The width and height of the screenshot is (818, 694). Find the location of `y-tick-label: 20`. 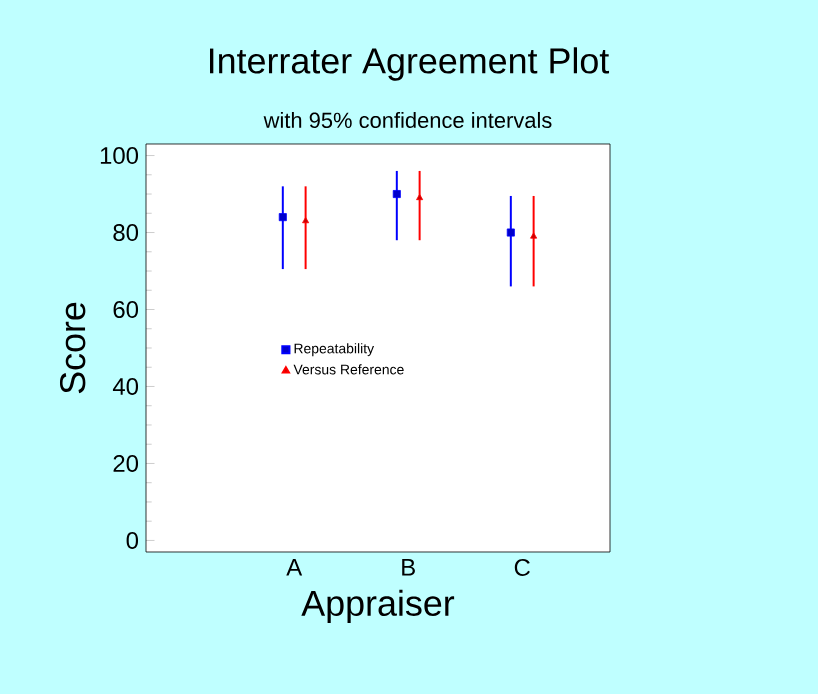

y-tick-label: 20 is located at coordinates (126, 463).